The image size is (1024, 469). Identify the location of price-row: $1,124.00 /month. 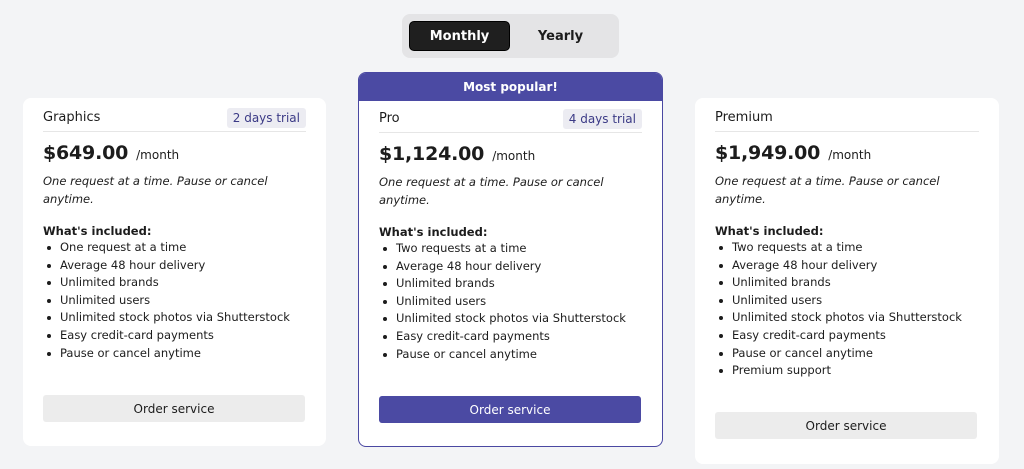
(510, 154).